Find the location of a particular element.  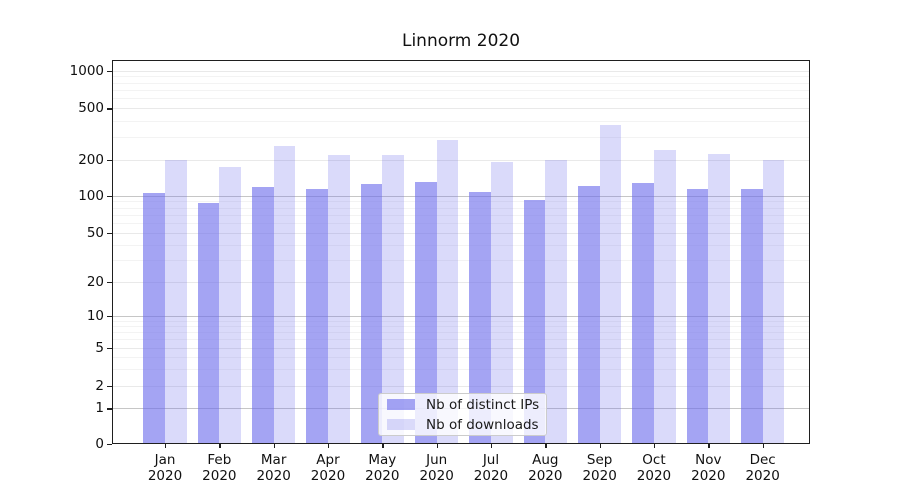

y-tick-label-50: 50 is located at coordinates (95, 232).